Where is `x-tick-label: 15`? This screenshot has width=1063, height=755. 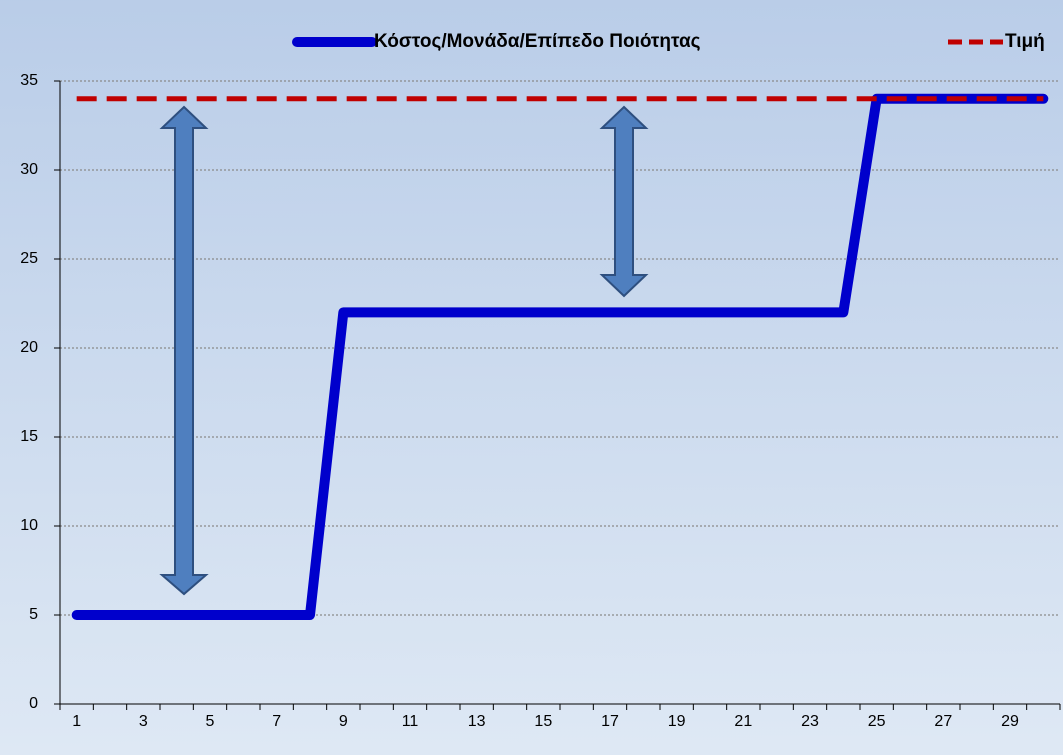
x-tick-label: 15 is located at coordinates (543, 721).